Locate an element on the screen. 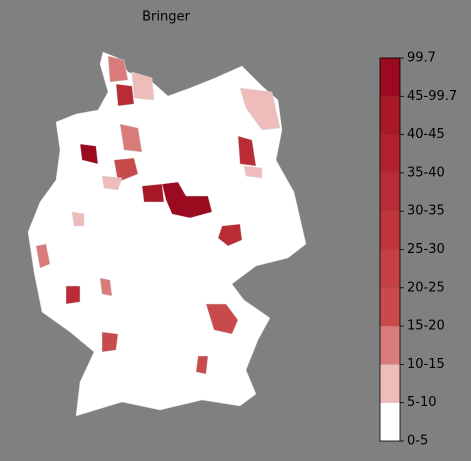 This screenshot has width=471, height=461. colorbar-label: 5-10 is located at coordinates (422, 402).